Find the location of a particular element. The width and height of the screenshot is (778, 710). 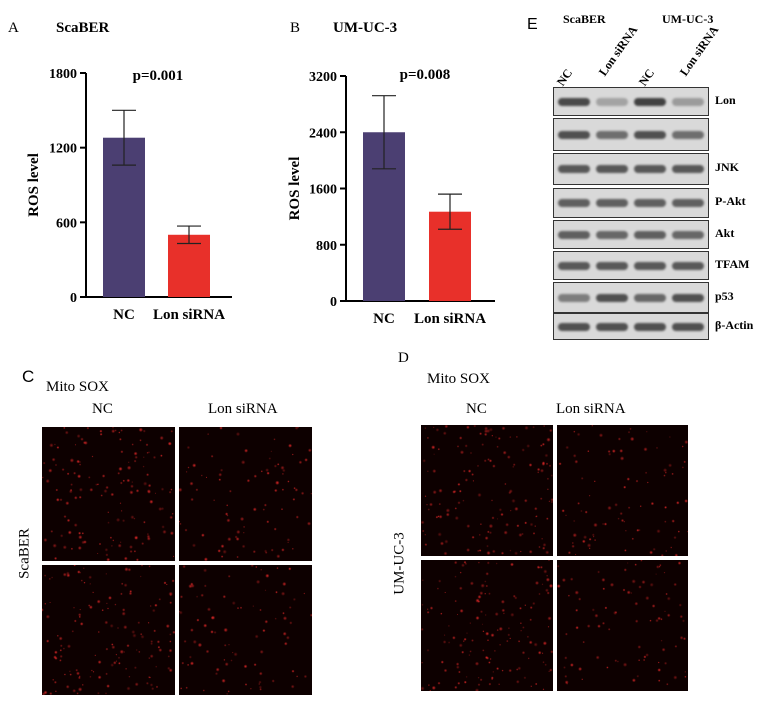

panel-c-col-lon: Lon siRNA is located at coordinates (243, 409).